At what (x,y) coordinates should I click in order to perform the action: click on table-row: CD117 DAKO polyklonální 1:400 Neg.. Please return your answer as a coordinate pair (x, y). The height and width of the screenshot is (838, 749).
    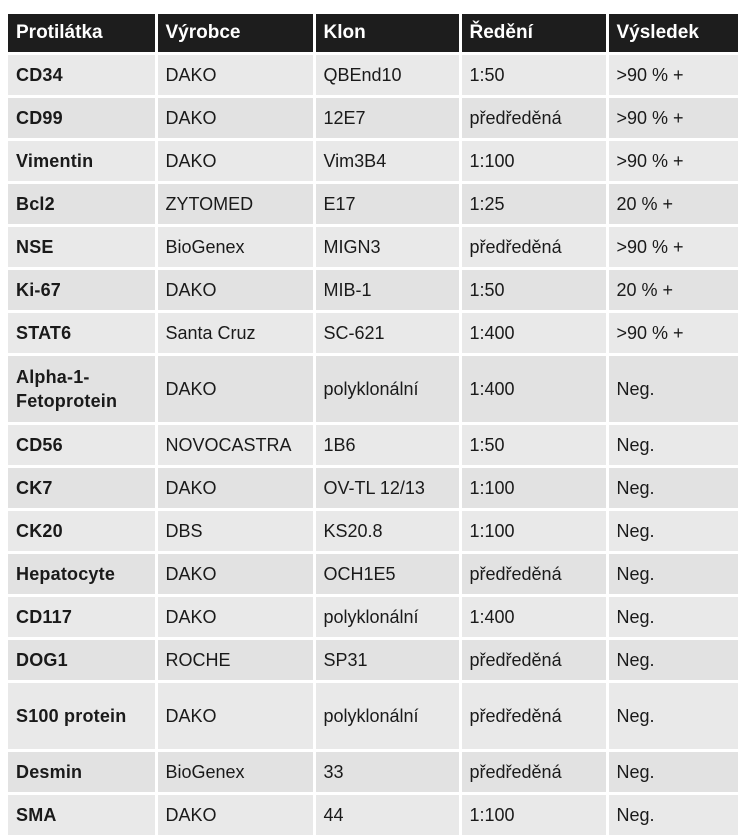
    Looking at the image, I should click on (373, 617).